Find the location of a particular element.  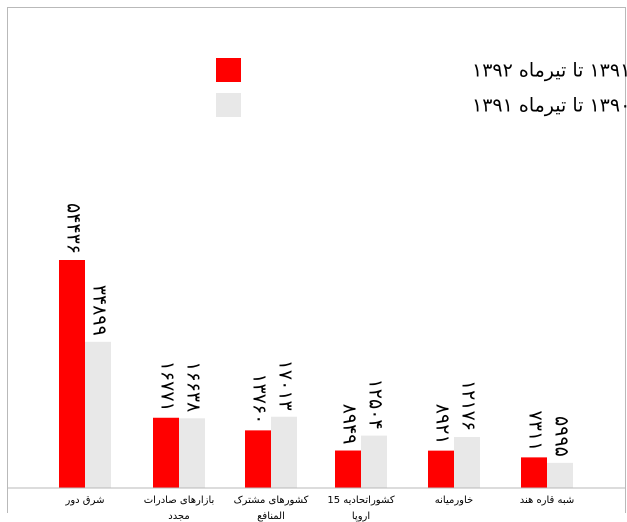

x-tick-label-0: شرق دور is located at coordinates (85, 500).